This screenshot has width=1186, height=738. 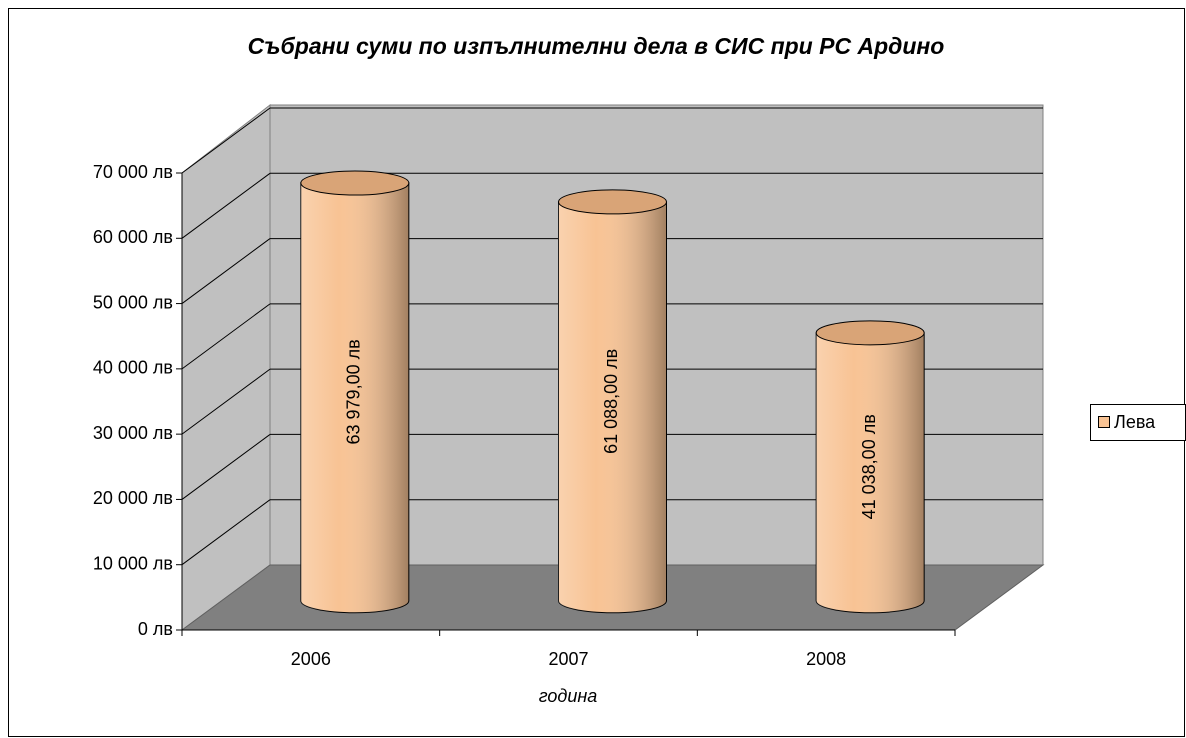 I want to click on y-tick-label: 10 000 лв, so click(x=133, y=563).